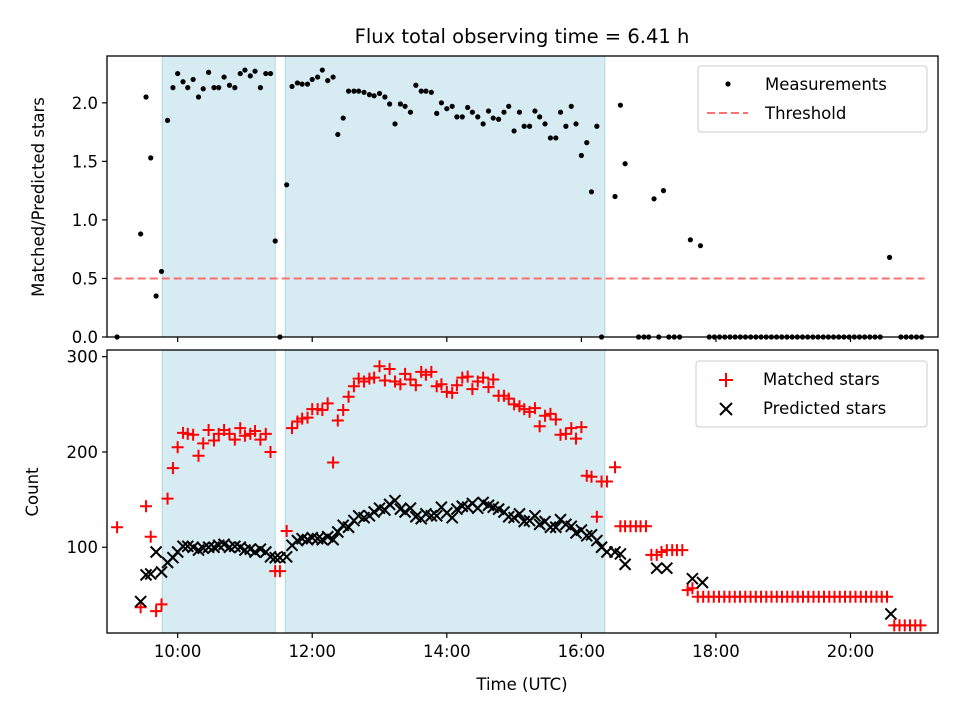 Image resolution: width=960 pixels, height=720 pixels. I want to click on legend-predicted-marker, so click(726, 409).